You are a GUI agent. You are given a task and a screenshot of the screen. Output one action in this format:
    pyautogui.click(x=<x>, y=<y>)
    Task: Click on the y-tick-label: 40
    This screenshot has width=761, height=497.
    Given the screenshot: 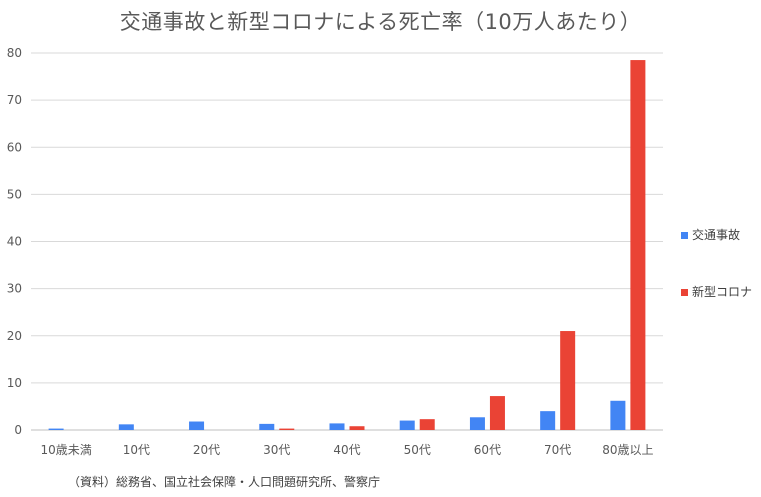 What is the action you would take?
    pyautogui.click(x=14, y=242)
    